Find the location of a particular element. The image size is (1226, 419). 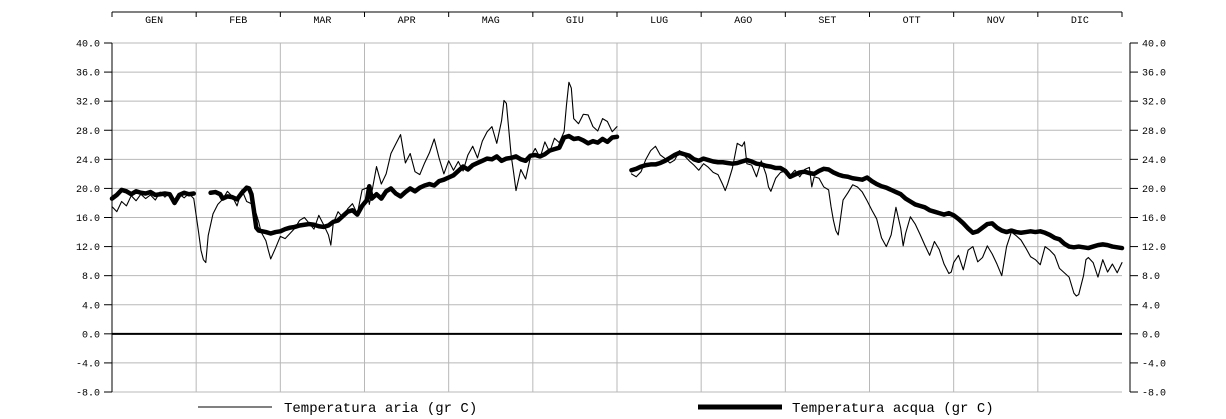

y-tick-label-right: 12.0 is located at coordinates (1154, 248).